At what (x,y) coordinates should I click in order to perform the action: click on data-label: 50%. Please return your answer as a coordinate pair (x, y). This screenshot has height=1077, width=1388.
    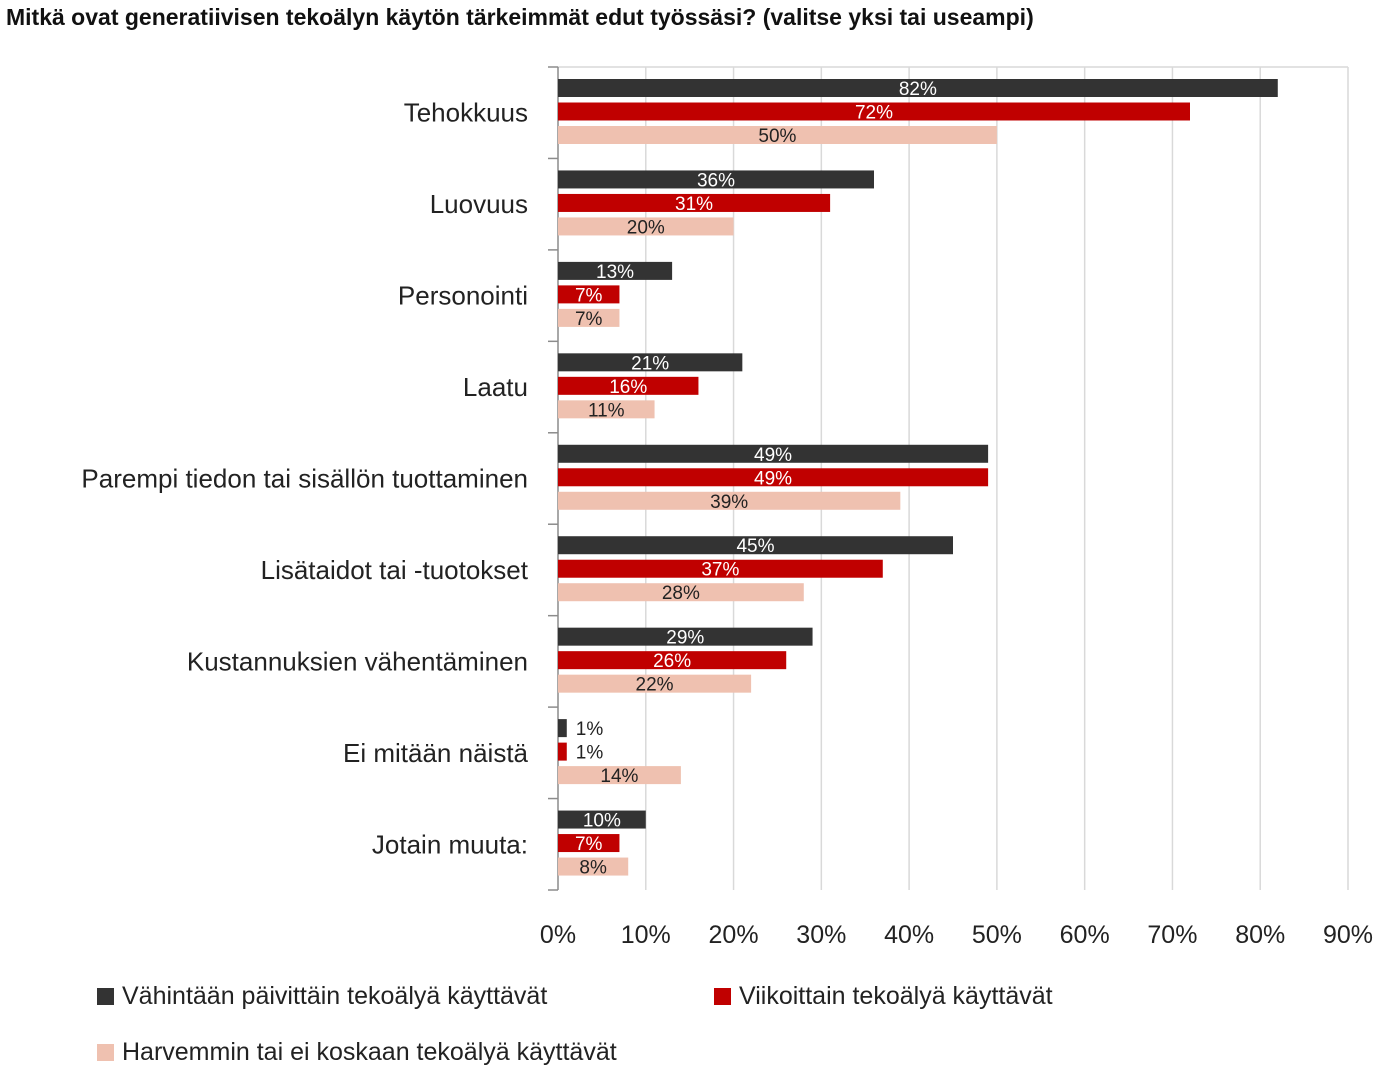
    Looking at the image, I should click on (777, 136).